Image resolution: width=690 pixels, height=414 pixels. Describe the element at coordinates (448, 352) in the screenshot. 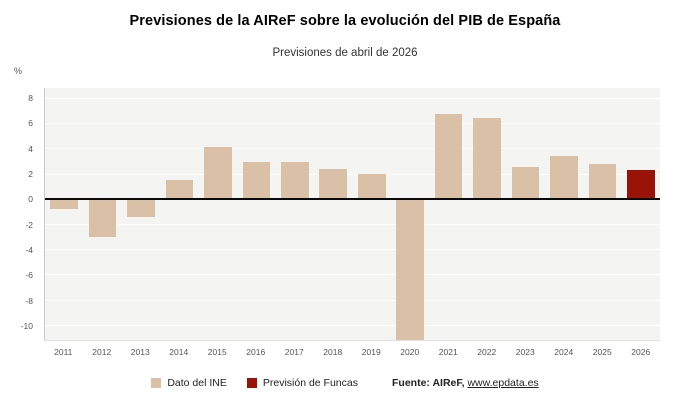

I see `x-tick-label-2021: 2021` at that location.